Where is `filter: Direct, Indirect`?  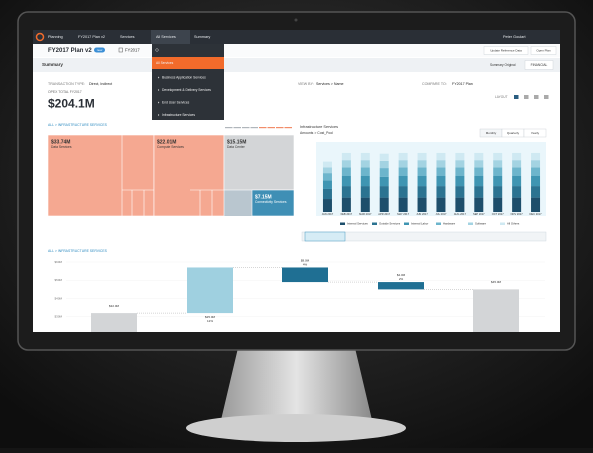 filter: Direct, Indirect is located at coordinates (100, 84).